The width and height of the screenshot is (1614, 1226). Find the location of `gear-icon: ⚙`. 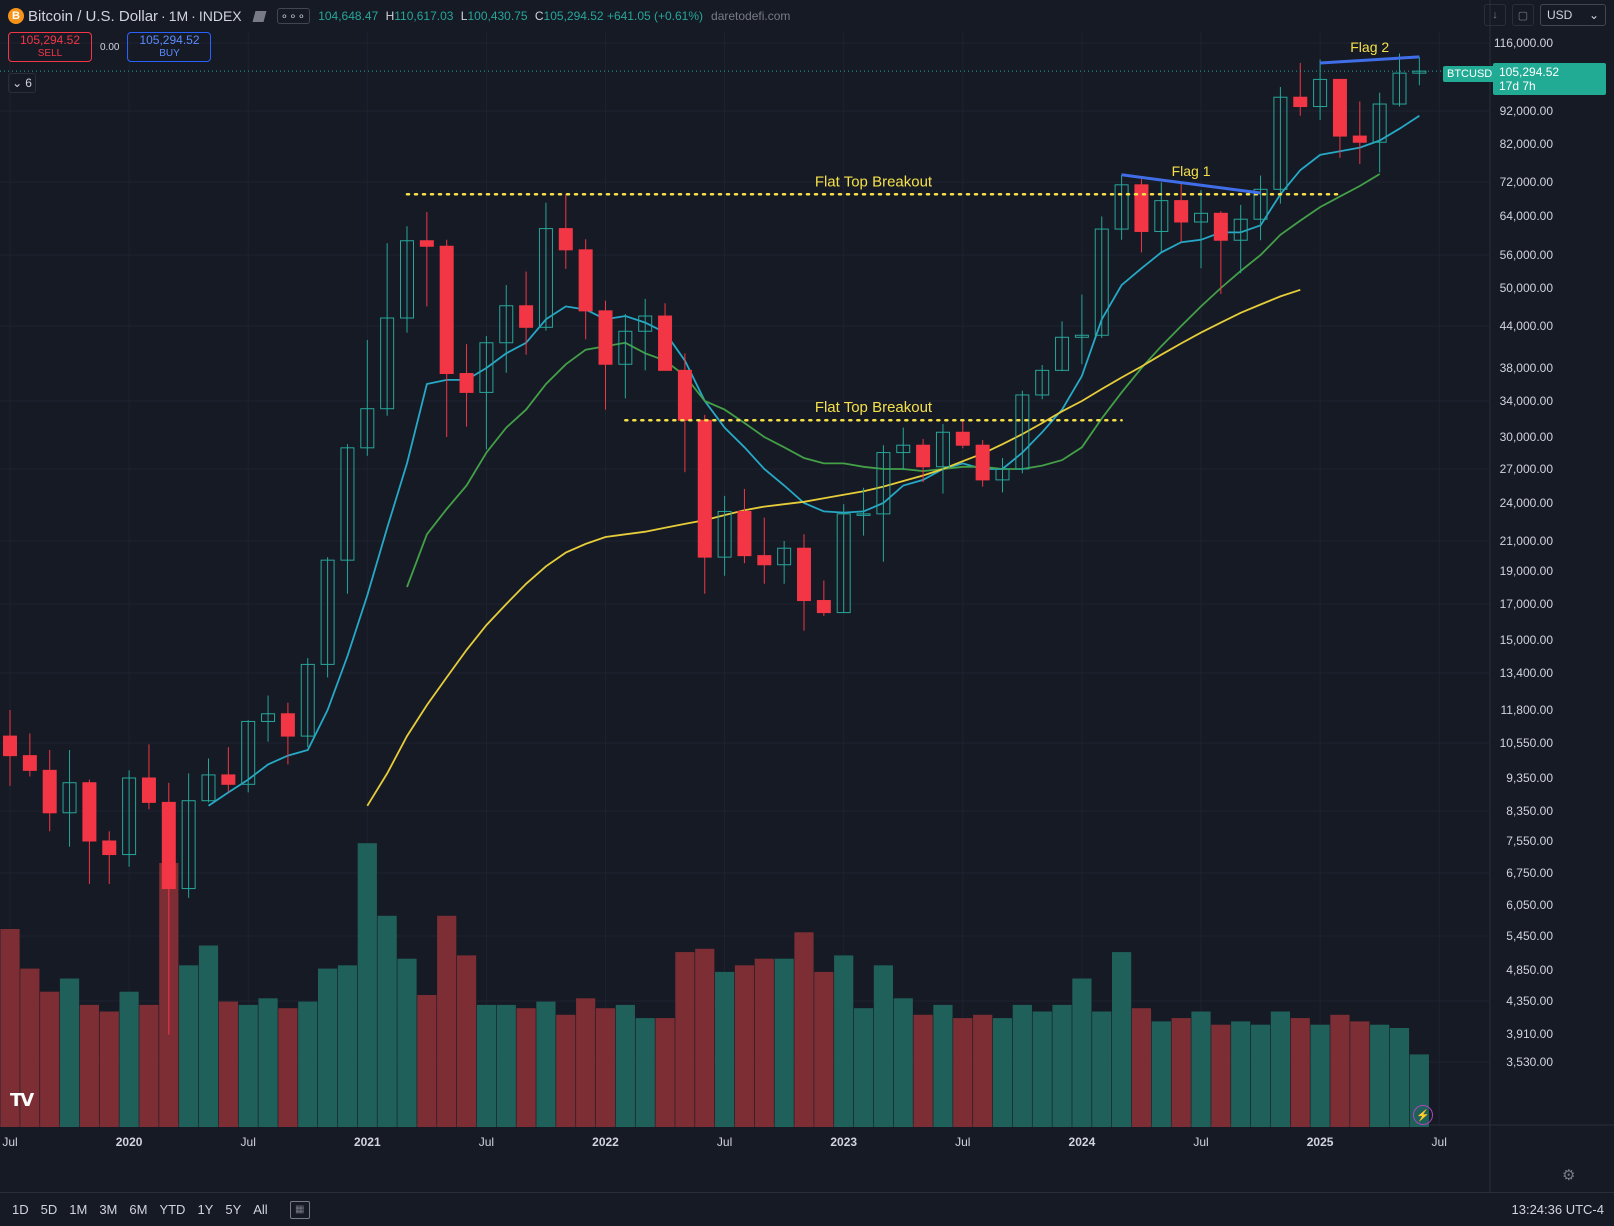

gear-icon: ⚙ is located at coordinates (1569, 1175).